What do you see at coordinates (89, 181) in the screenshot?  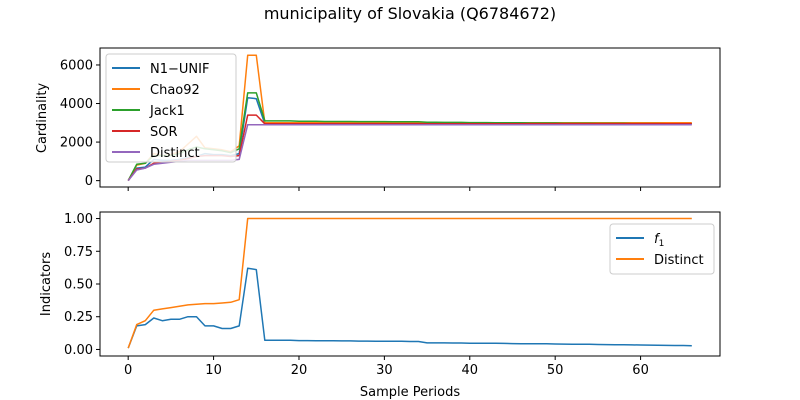 I see `y-tick-label: 0` at bounding box center [89, 181].